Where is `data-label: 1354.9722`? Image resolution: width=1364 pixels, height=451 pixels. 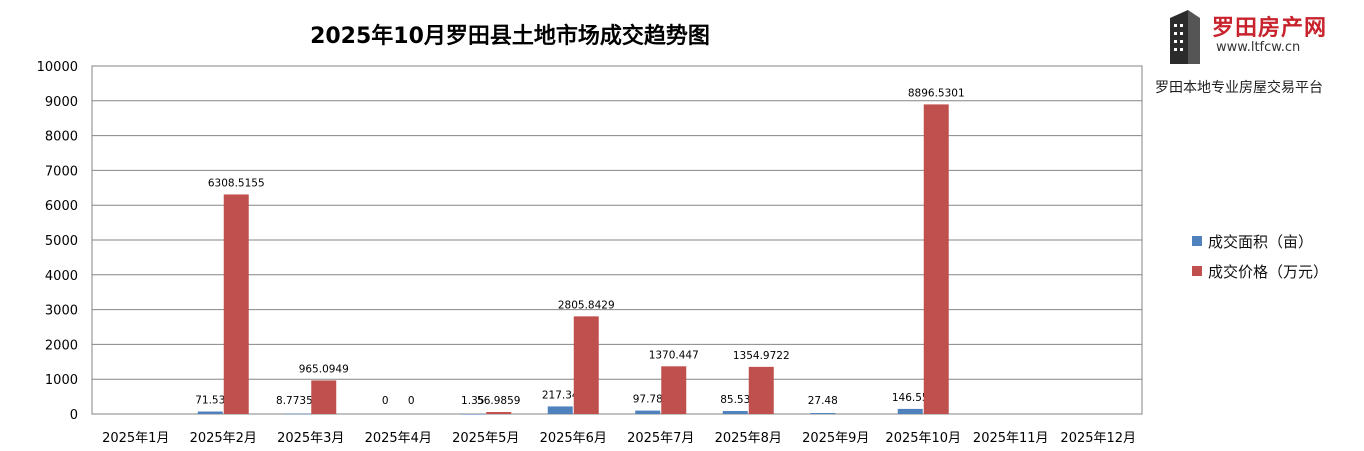
data-label: 1354.9722 is located at coordinates (761, 356).